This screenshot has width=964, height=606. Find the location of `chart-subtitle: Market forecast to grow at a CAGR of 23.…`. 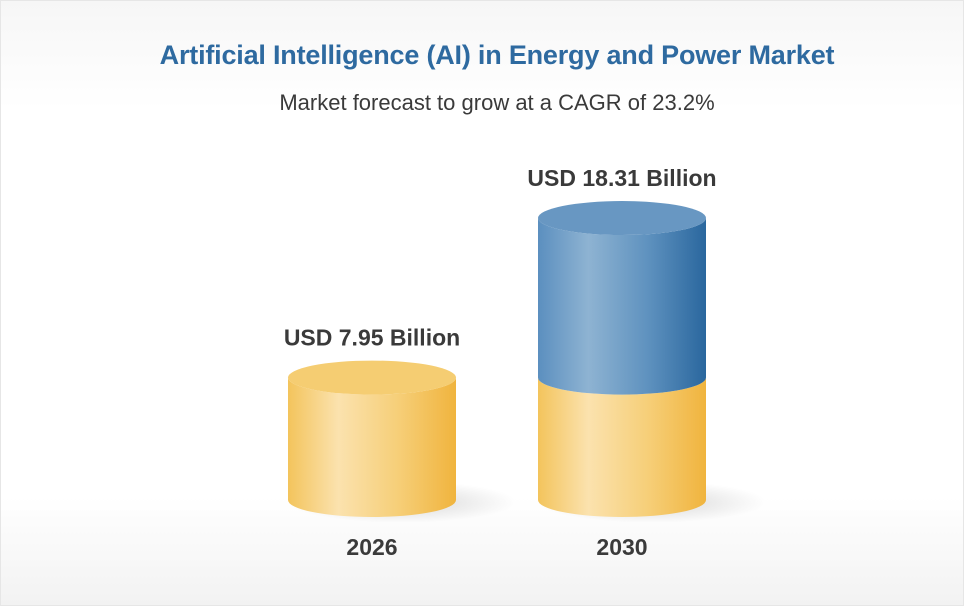

chart-subtitle: Market forecast to grow at a CAGR of 23.… is located at coordinates (497, 102).